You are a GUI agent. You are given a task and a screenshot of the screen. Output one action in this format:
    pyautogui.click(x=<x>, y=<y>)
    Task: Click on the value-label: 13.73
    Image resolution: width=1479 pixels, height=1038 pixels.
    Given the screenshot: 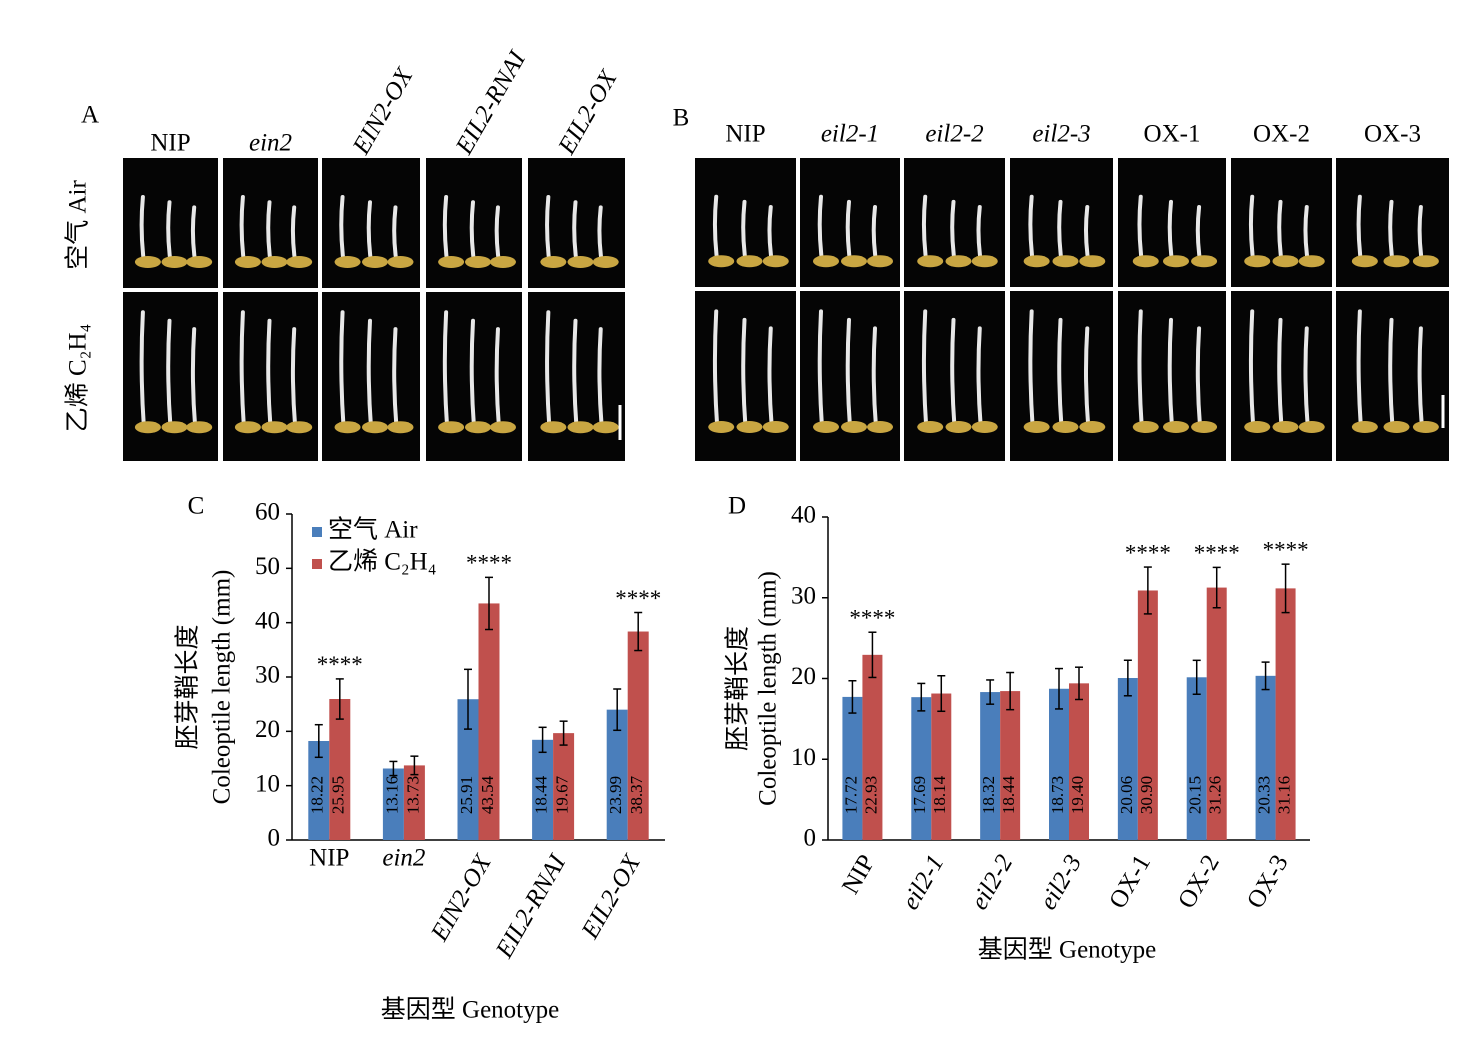 What is the action you would take?
    pyautogui.click(x=412, y=795)
    